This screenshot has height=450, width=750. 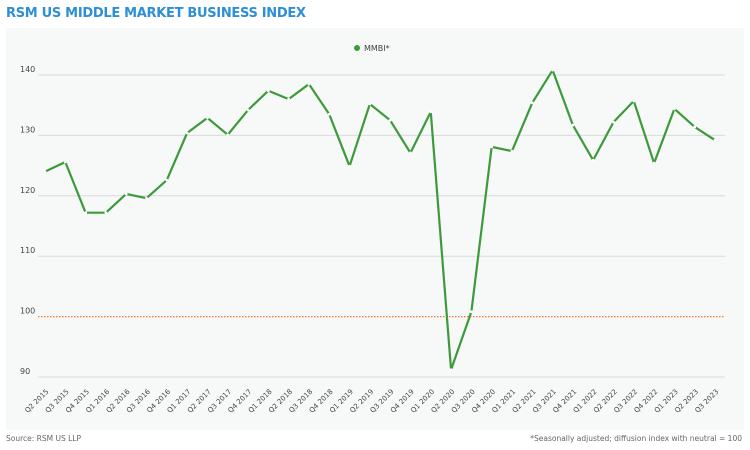 I want to click on y-tick-label: 140, so click(x=27, y=69).